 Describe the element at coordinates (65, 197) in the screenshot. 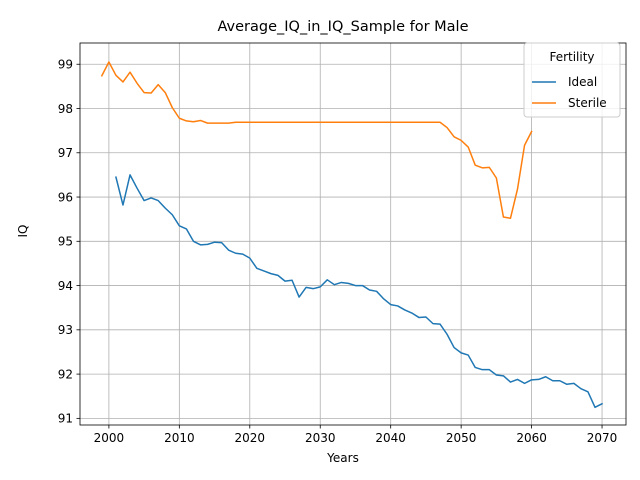

I see `y-tick-label: 96` at that location.